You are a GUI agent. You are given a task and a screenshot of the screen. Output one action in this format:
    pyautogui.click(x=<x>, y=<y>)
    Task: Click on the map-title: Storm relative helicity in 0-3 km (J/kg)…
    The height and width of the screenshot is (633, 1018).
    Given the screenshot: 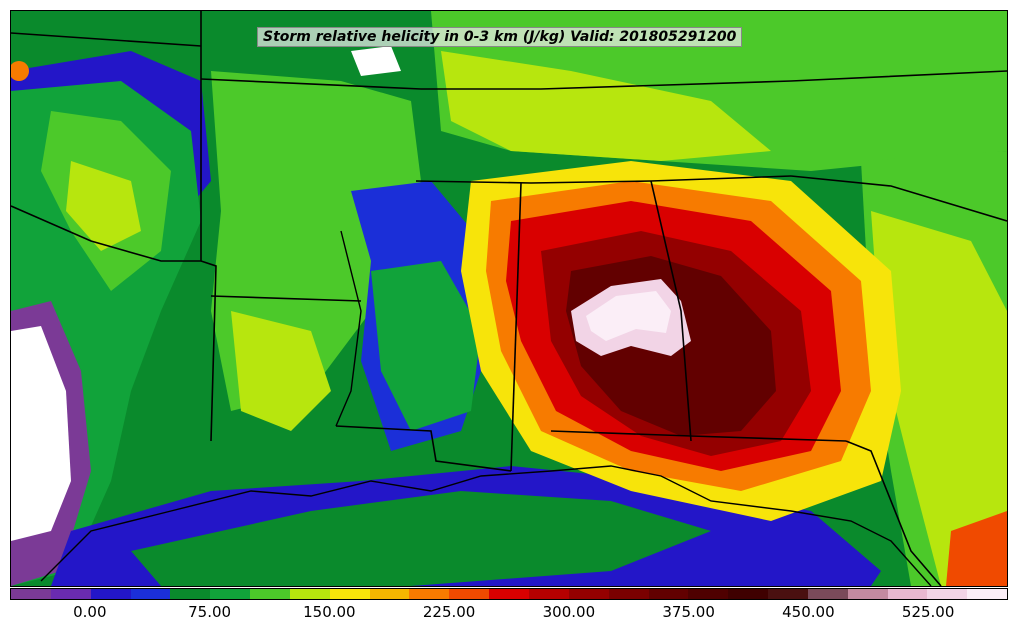 What is the action you would take?
    pyautogui.click(x=500, y=37)
    